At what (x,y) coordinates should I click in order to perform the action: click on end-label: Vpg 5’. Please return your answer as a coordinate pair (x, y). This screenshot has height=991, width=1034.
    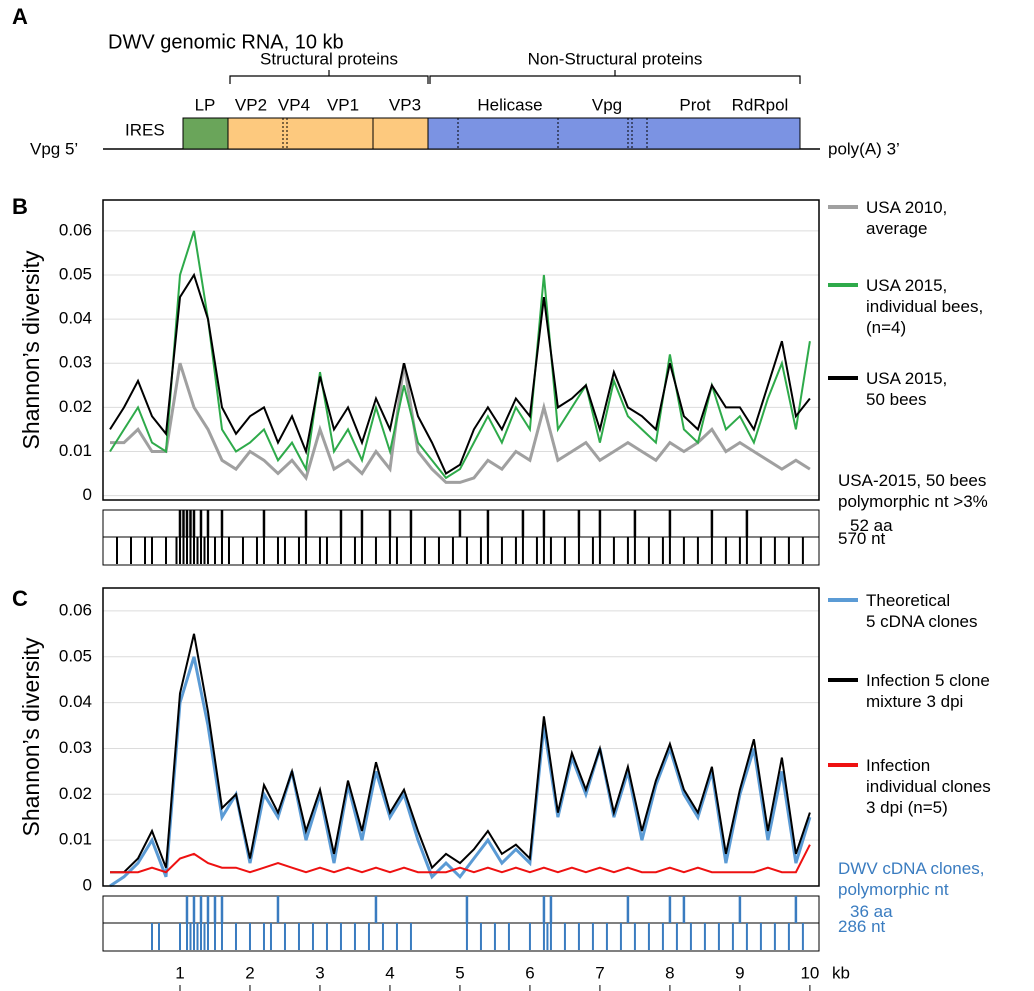
    Looking at the image, I should click on (54, 148).